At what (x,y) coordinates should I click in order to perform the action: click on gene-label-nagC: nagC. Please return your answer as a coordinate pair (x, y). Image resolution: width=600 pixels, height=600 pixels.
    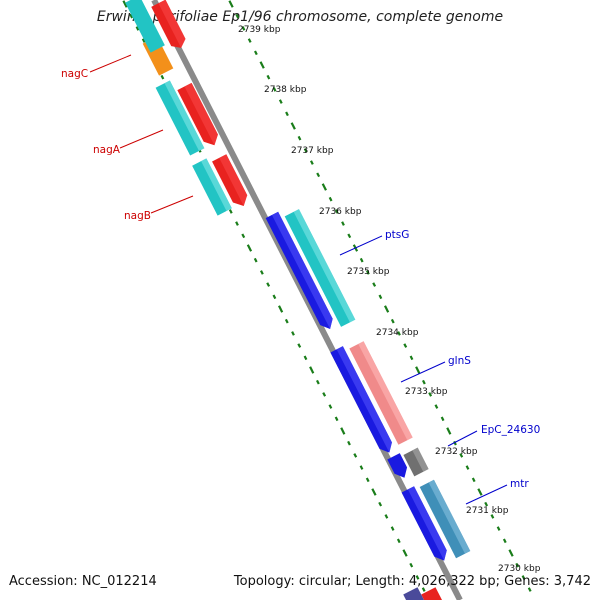
    Looking at the image, I should click on (74, 74).